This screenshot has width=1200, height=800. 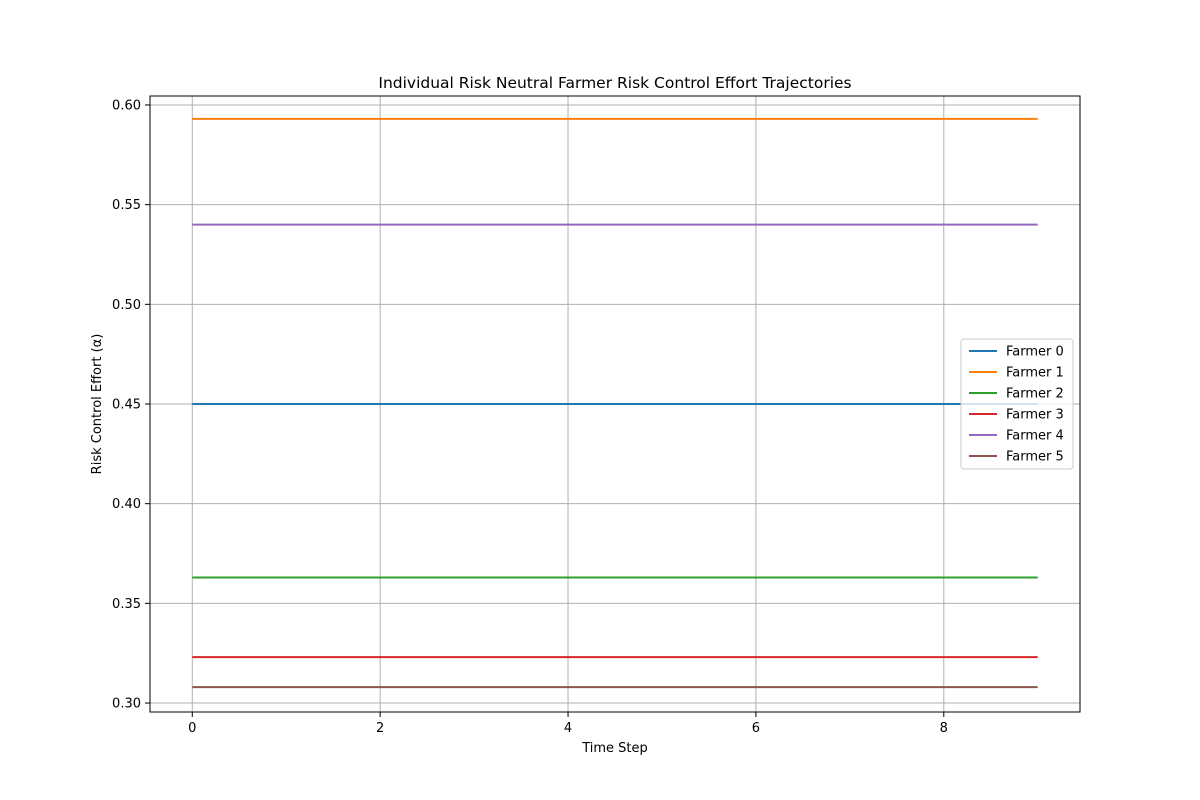 What do you see at coordinates (126, 504) in the screenshot?
I see `y-tick-label: 0.40` at bounding box center [126, 504].